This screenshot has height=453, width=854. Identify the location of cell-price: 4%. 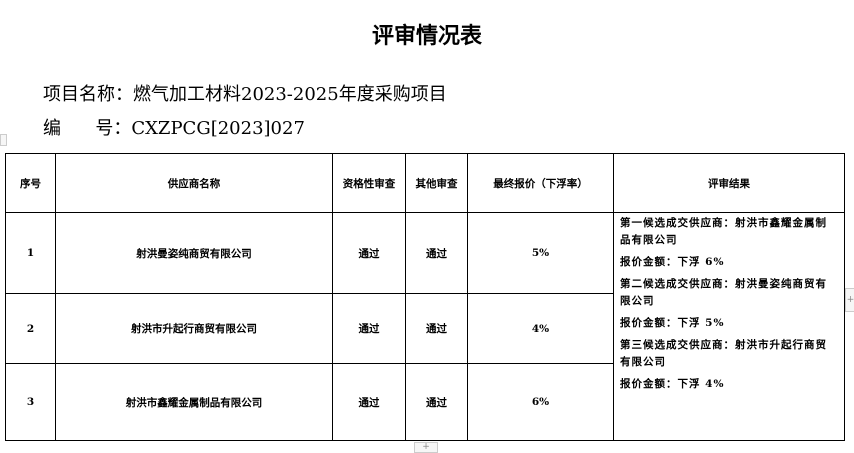
(540, 328).